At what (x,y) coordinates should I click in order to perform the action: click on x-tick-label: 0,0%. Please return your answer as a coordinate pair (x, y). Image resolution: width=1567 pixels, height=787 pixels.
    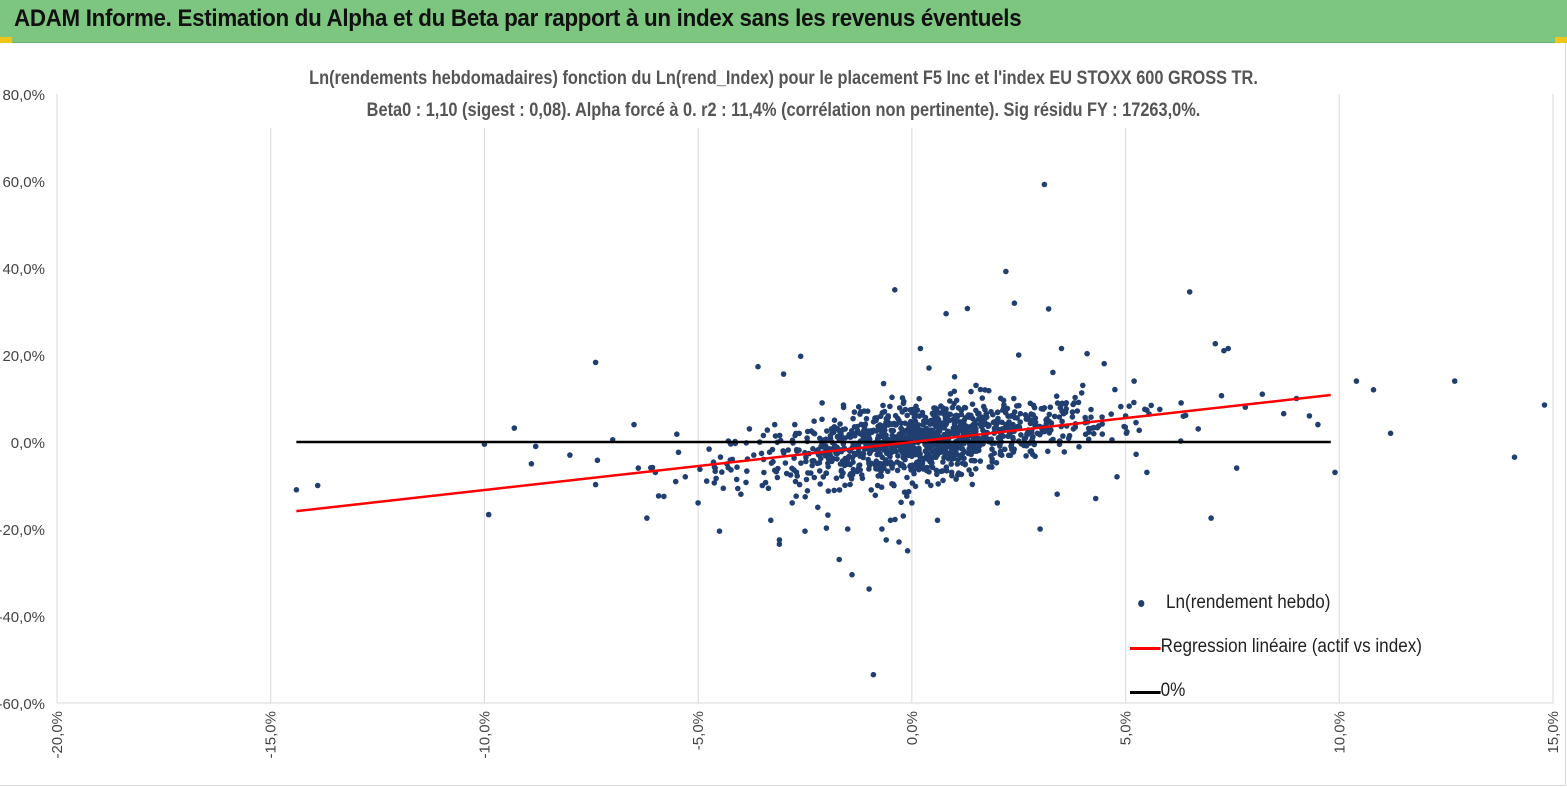
    Looking at the image, I should click on (912, 728).